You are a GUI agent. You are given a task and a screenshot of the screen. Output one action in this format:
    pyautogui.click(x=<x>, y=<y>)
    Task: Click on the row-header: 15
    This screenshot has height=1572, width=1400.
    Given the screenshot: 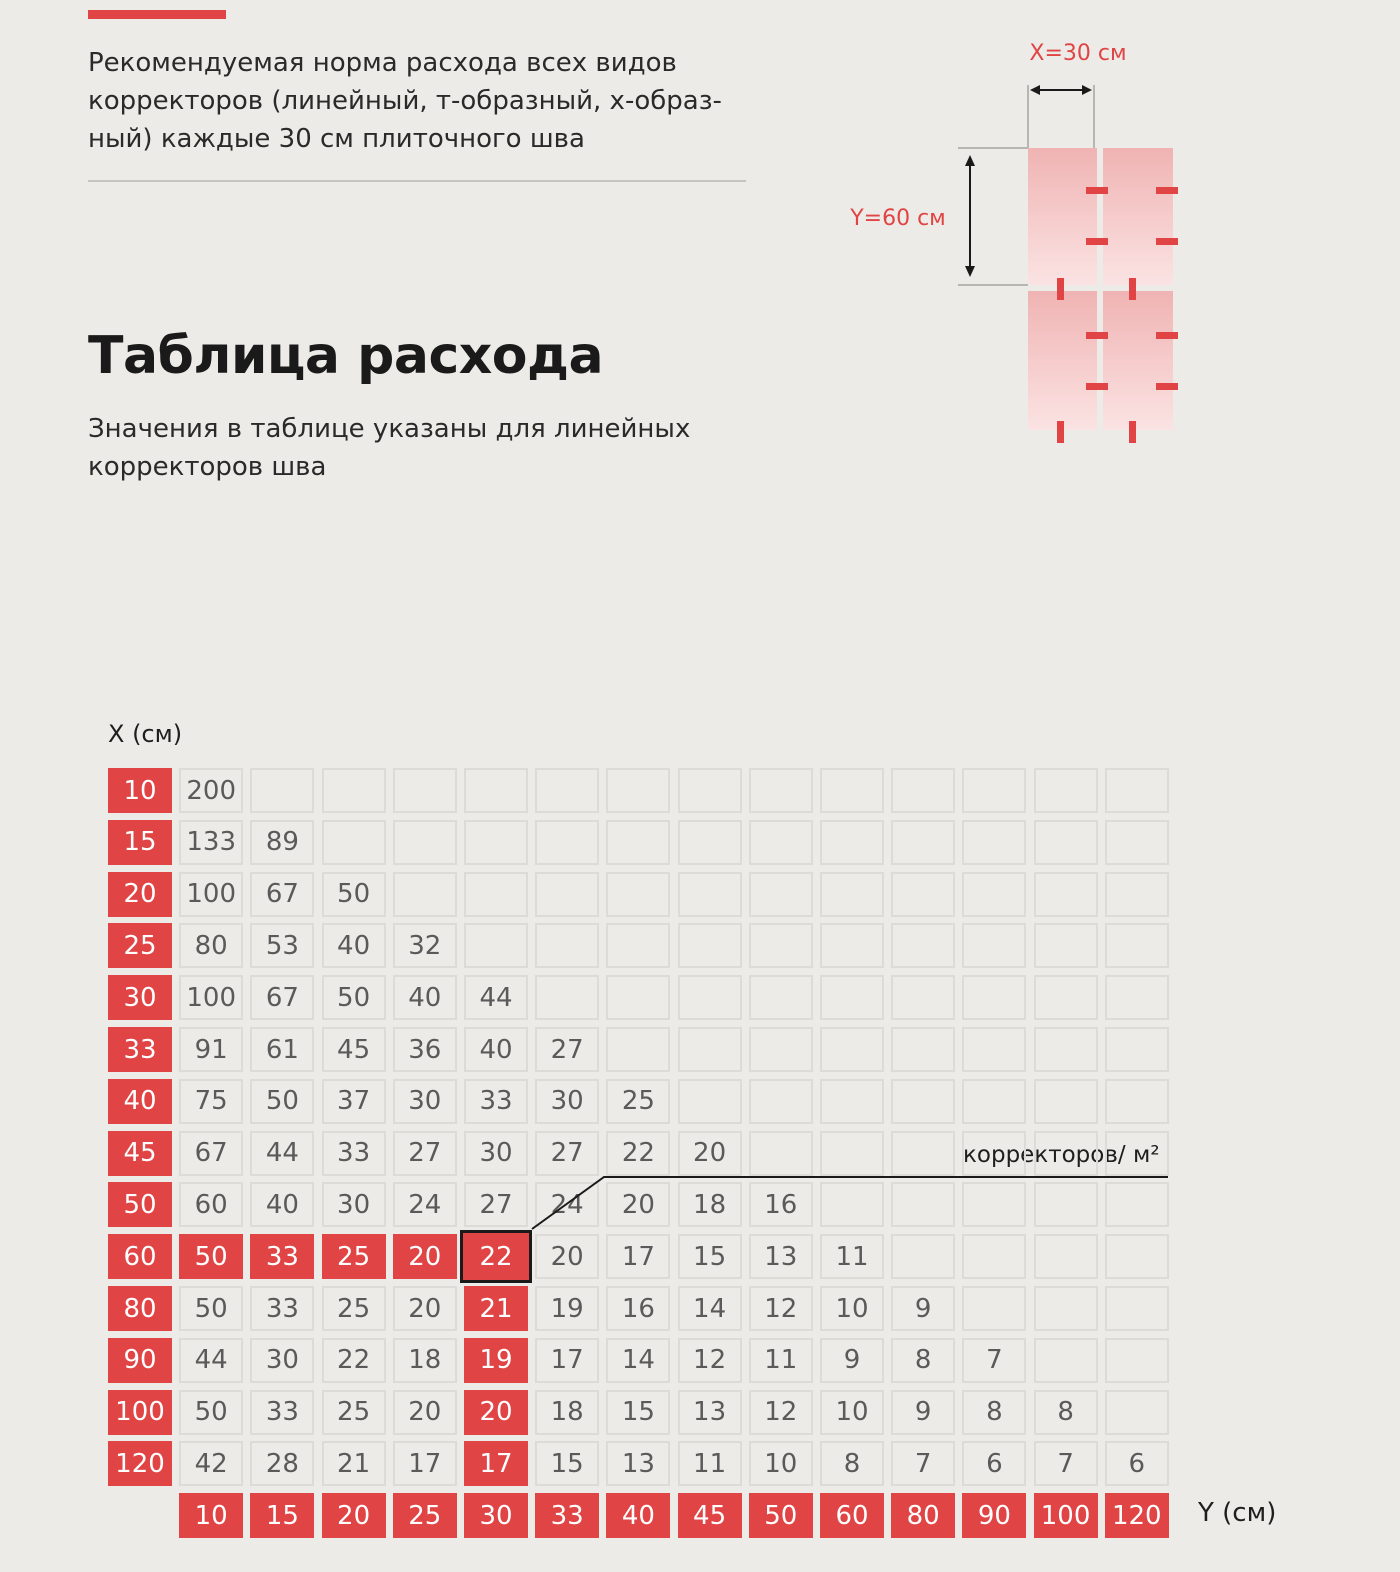 What is the action you would take?
    pyautogui.click(x=140, y=842)
    